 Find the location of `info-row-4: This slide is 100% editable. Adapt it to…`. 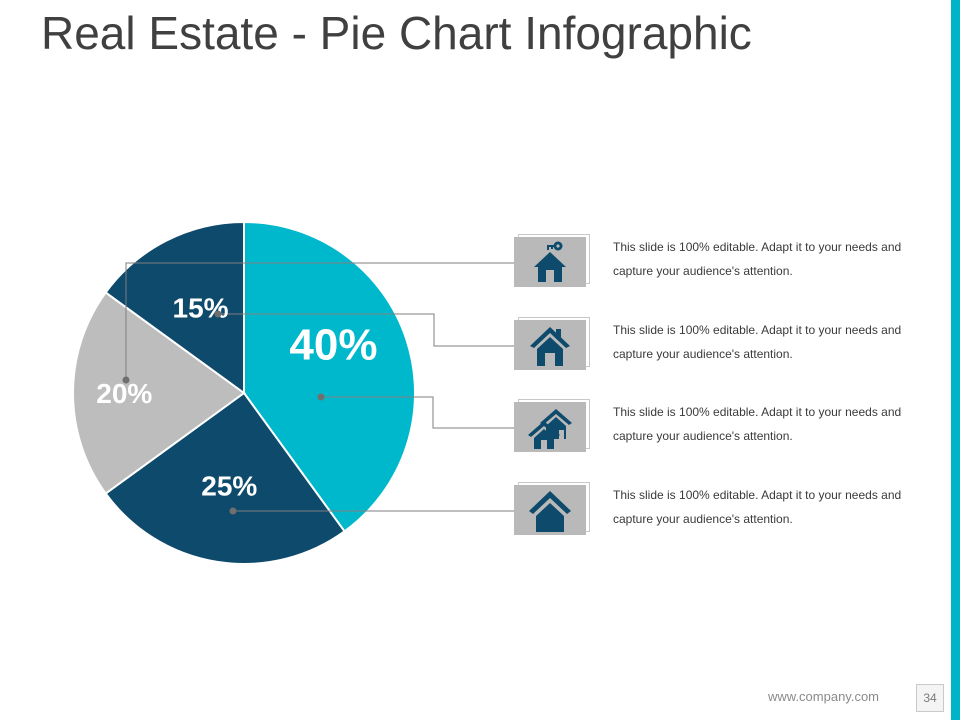

info-row-4: This slide is 100% editable. Adapt it to… is located at coordinates (714, 515).